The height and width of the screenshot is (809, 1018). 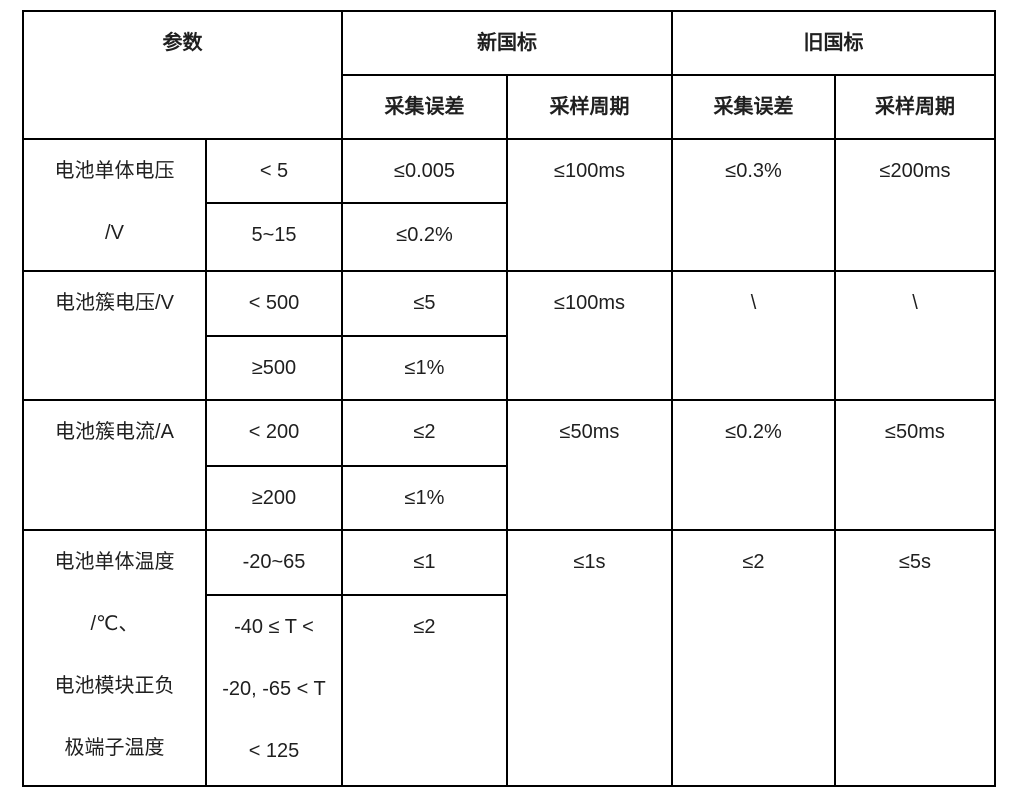 I want to click on temperature-new-error-1: ≤1, so click(x=424, y=562).